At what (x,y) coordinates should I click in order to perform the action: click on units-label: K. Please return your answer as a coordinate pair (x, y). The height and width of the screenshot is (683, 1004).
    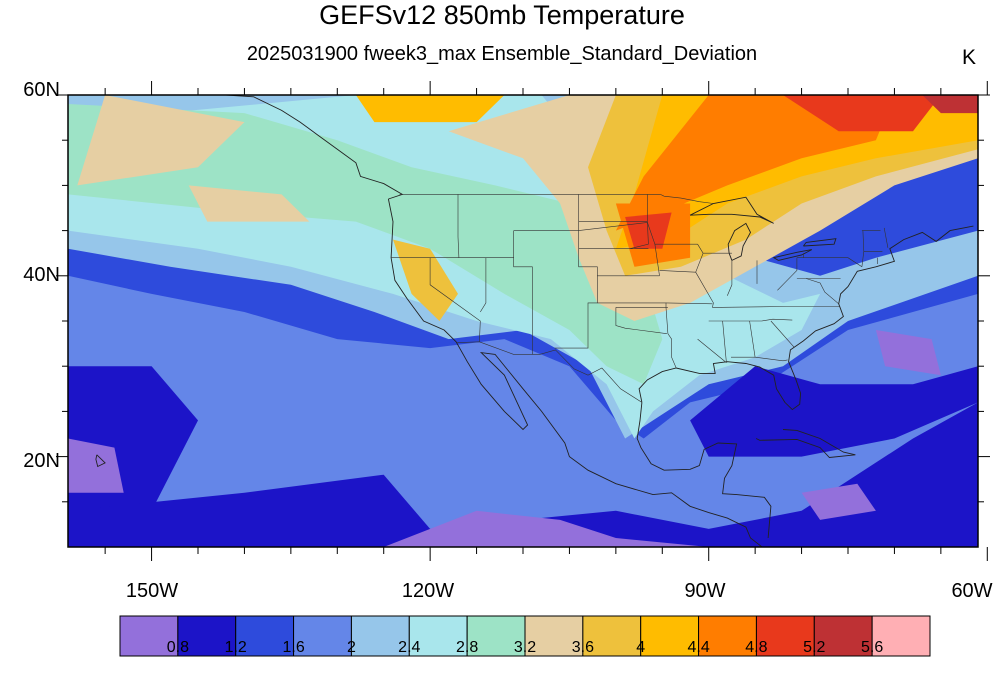
    Looking at the image, I should click on (969, 57).